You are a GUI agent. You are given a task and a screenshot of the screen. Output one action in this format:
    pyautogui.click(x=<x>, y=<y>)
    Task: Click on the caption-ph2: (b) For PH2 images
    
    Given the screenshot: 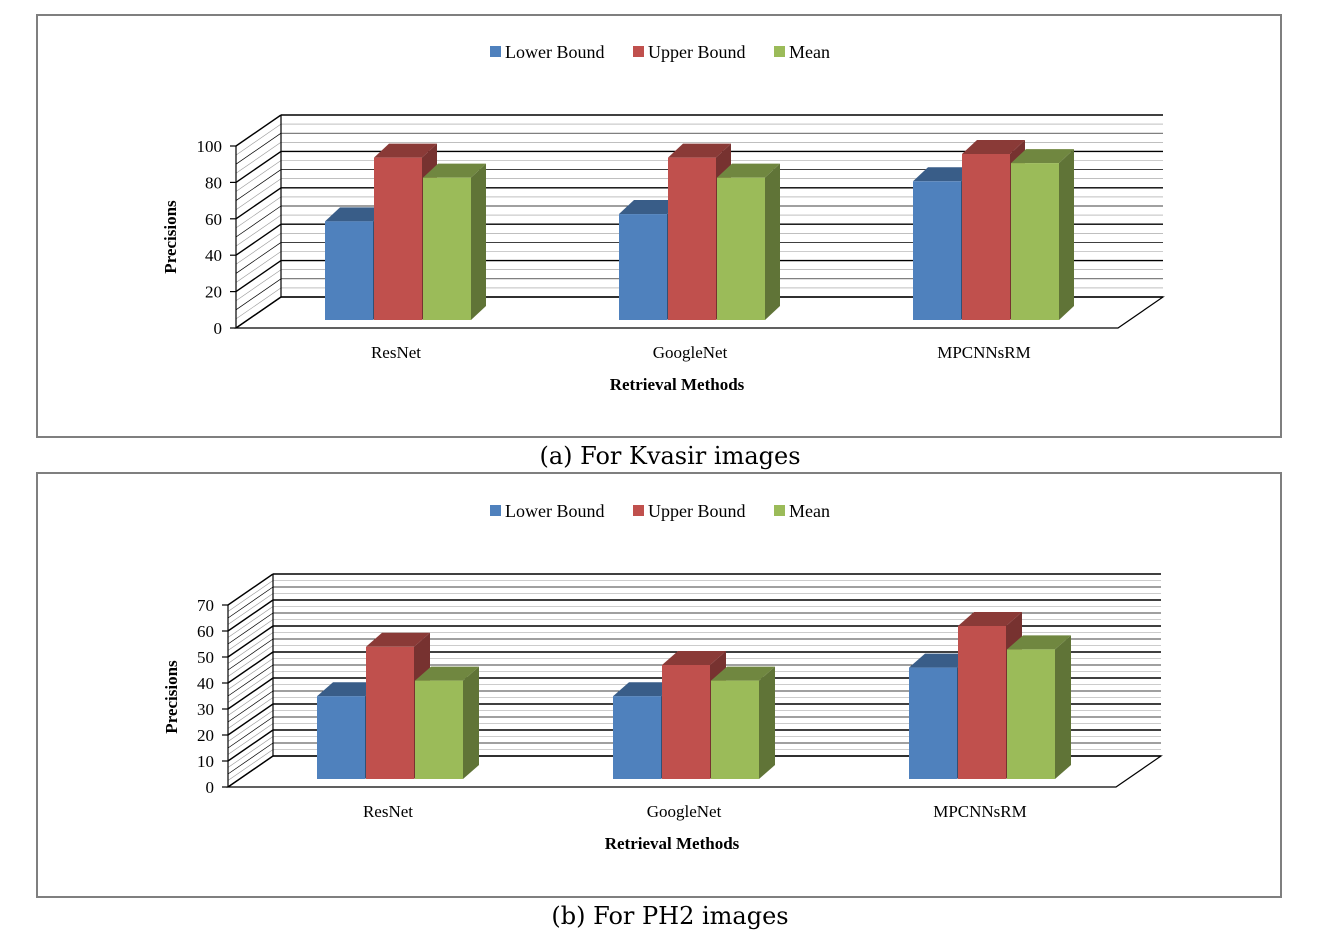 What is the action you would take?
    pyautogui.click(x=670, y=916)
    